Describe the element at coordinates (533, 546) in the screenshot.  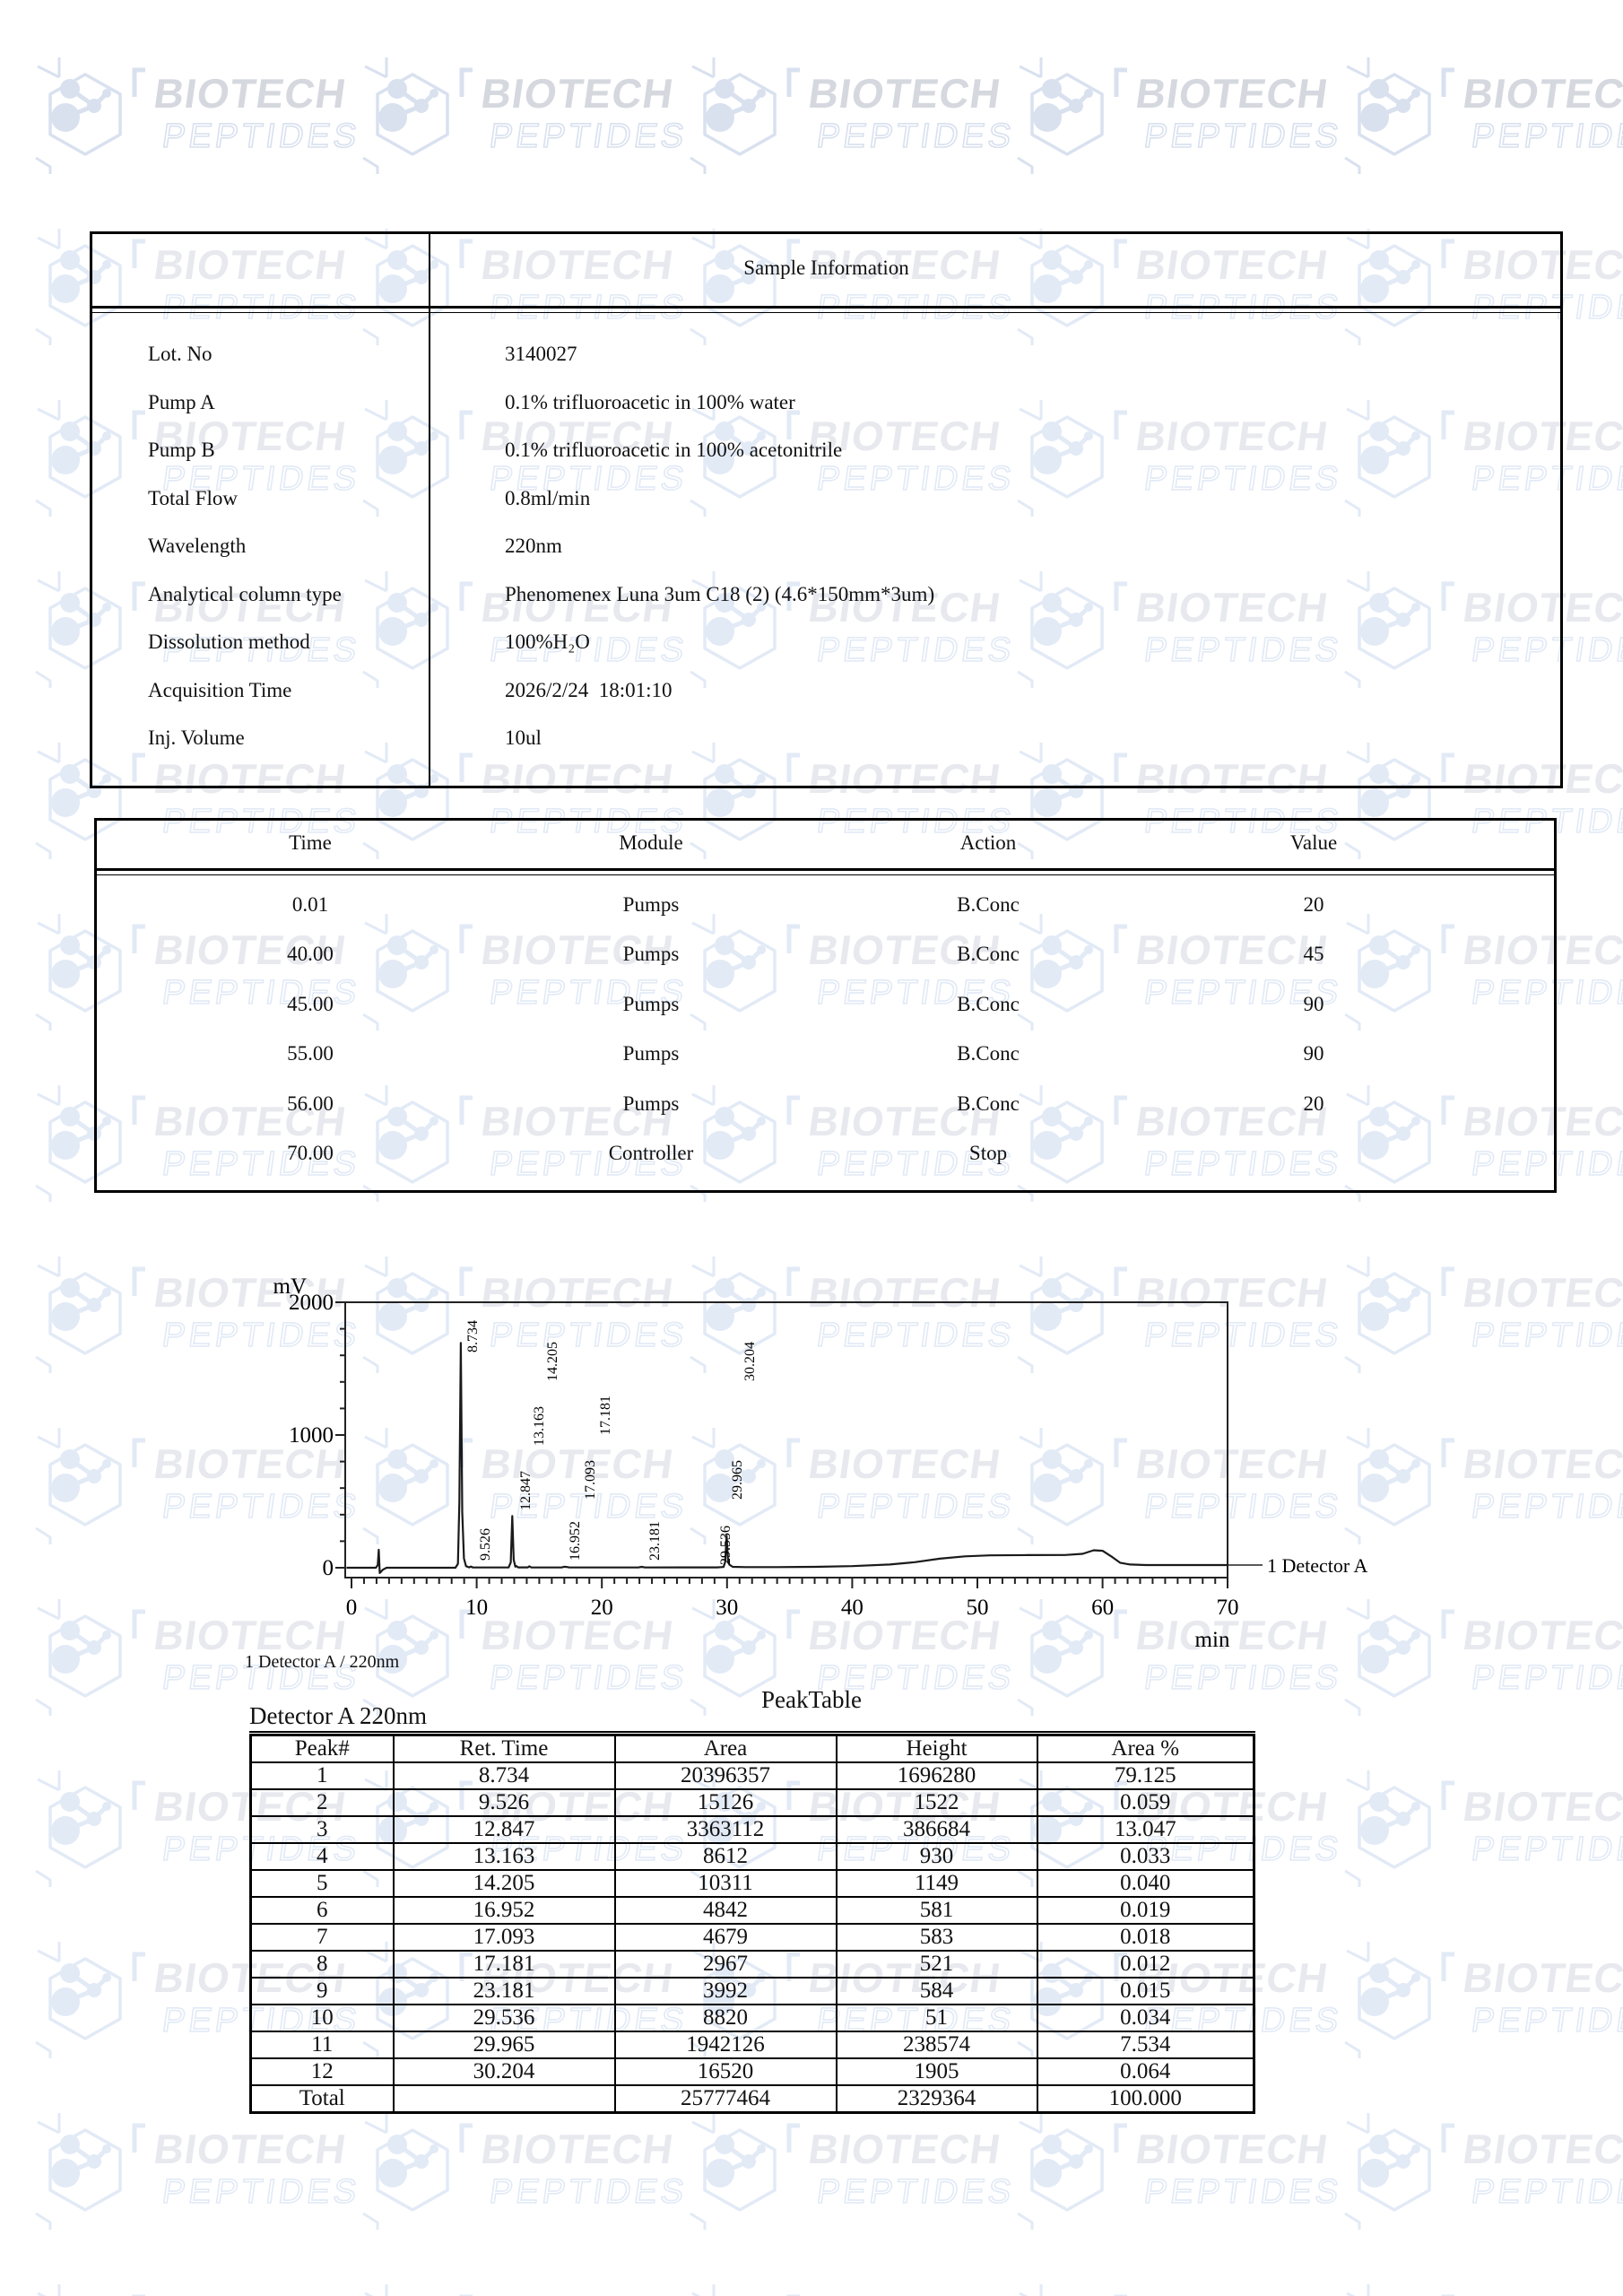
I see `sample-info-value: 220nm` at that location.